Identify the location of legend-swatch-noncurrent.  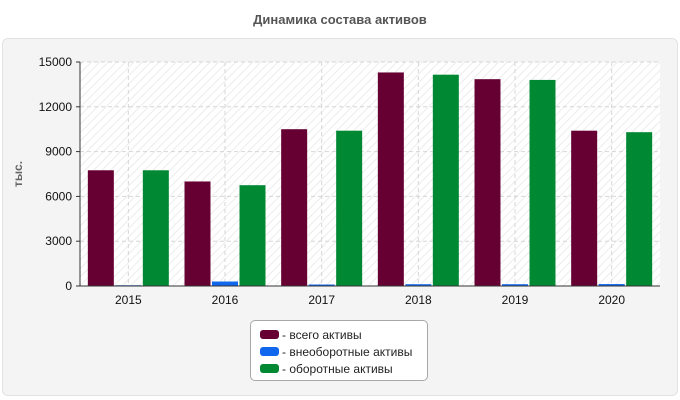
(269, 351).